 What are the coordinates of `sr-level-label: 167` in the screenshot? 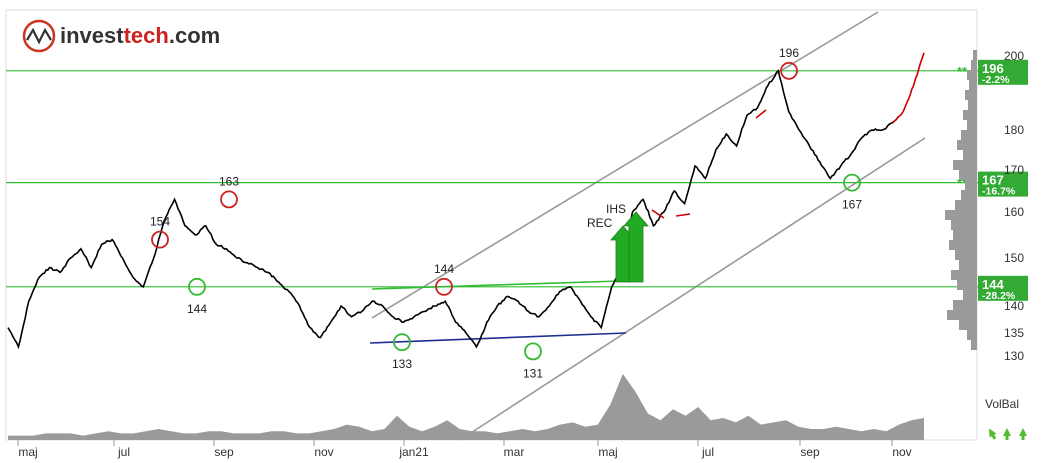 It's located at (993, 180).